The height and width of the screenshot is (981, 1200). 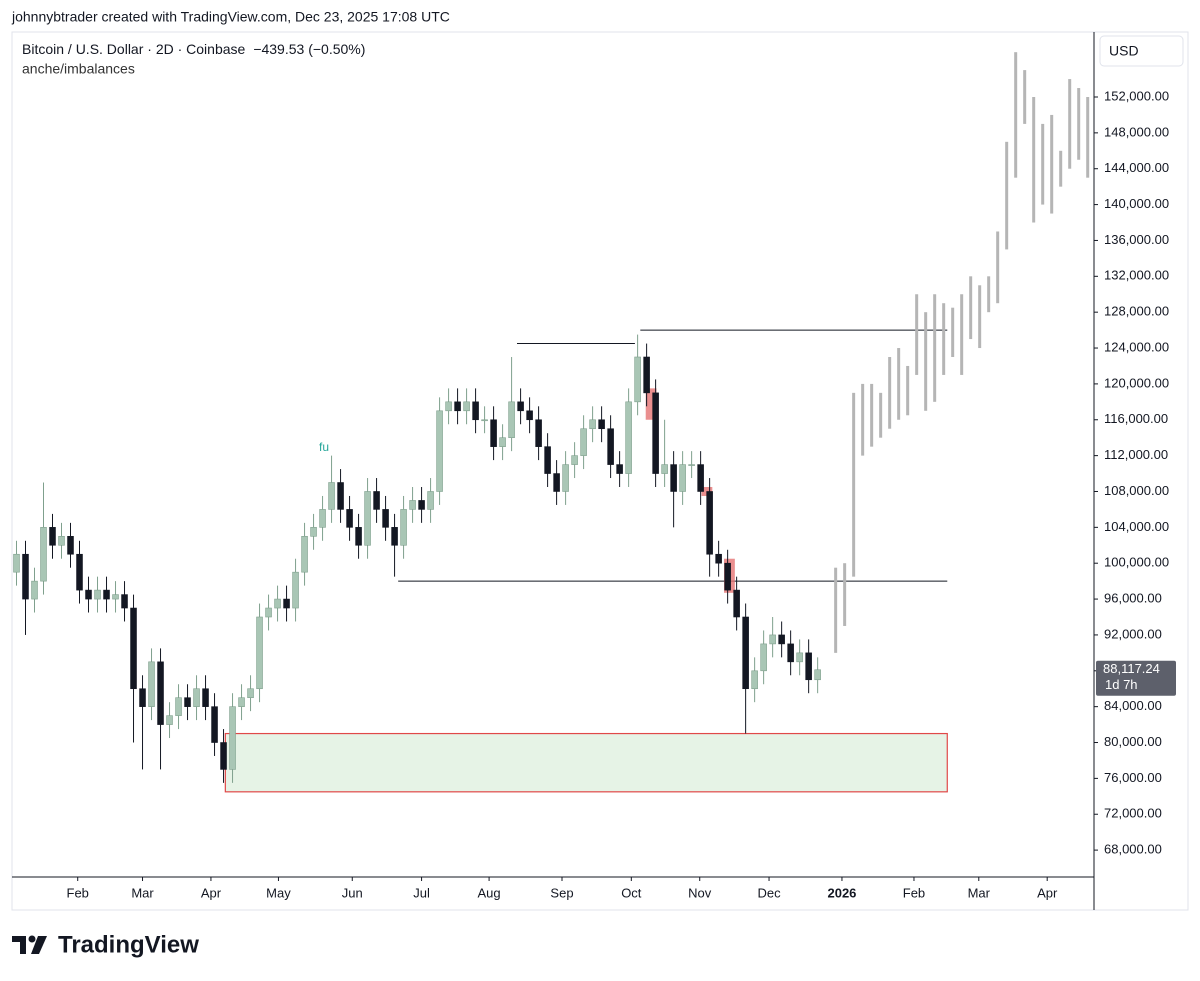 I want to click on y-tick-label: 116,000.00, so click(x=1136, y=418).